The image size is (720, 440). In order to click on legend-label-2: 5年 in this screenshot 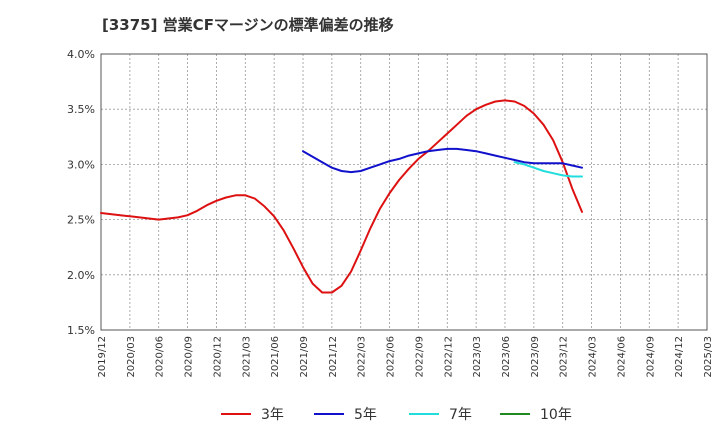, I will do `click(365, 415)`.